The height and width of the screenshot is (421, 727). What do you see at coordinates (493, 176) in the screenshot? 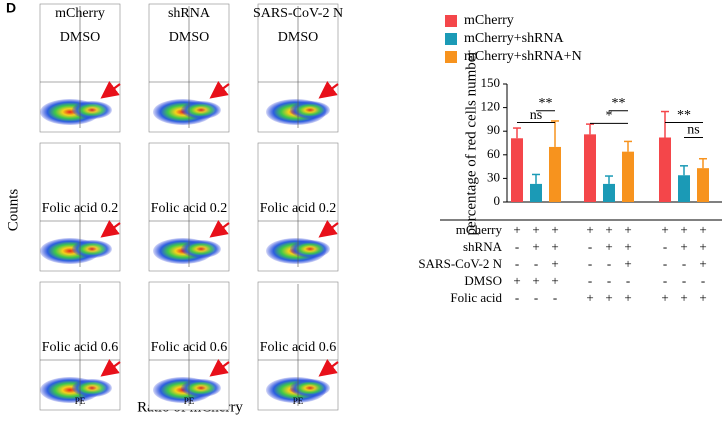
I see `y-tick-label: 30` at bounding box center [493, 176].